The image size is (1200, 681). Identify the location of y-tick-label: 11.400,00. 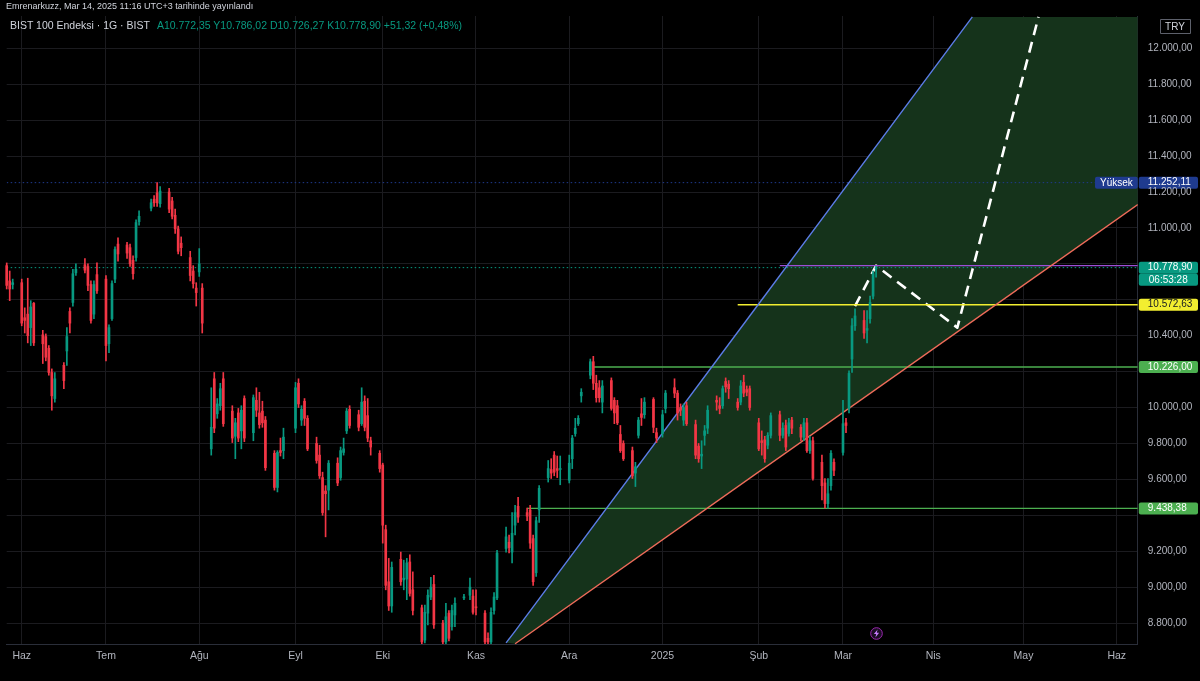
(1169, 155).